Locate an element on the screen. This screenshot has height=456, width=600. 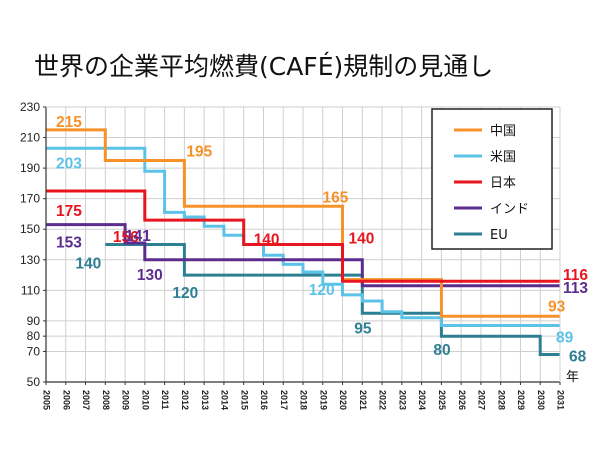
x-tick-label: 2025 is located at coordinates (442, 400).